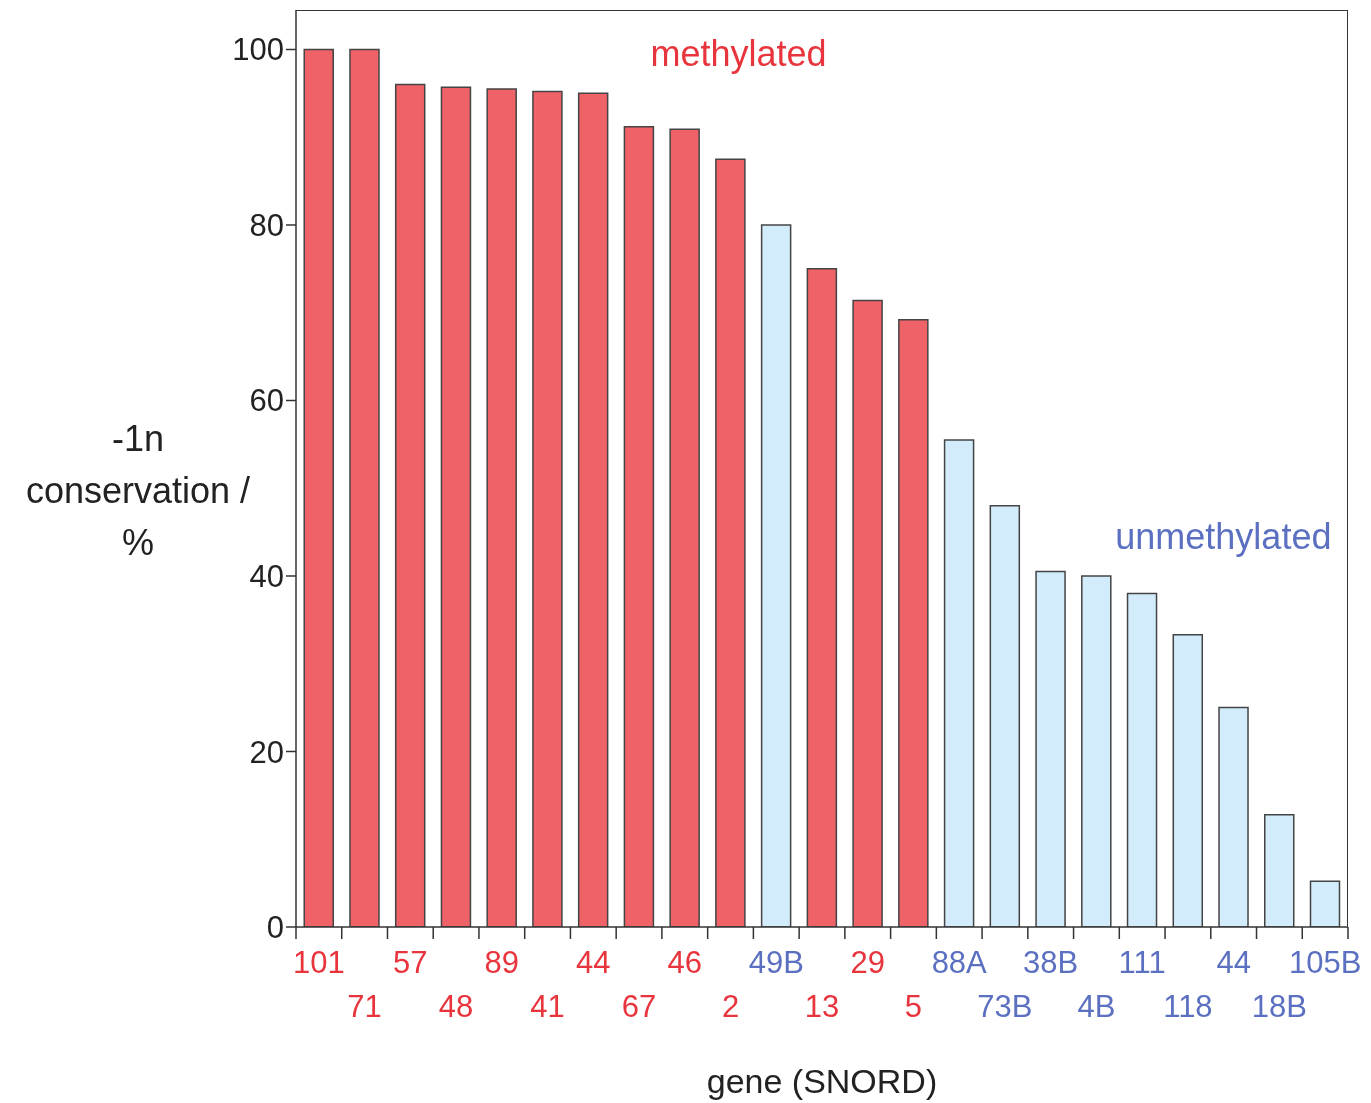 This screenshot has width=1371, height=1103. Describe the element at coordinates (266, 752) in the screenshot. I see `y-tick-label: 20` at that location.